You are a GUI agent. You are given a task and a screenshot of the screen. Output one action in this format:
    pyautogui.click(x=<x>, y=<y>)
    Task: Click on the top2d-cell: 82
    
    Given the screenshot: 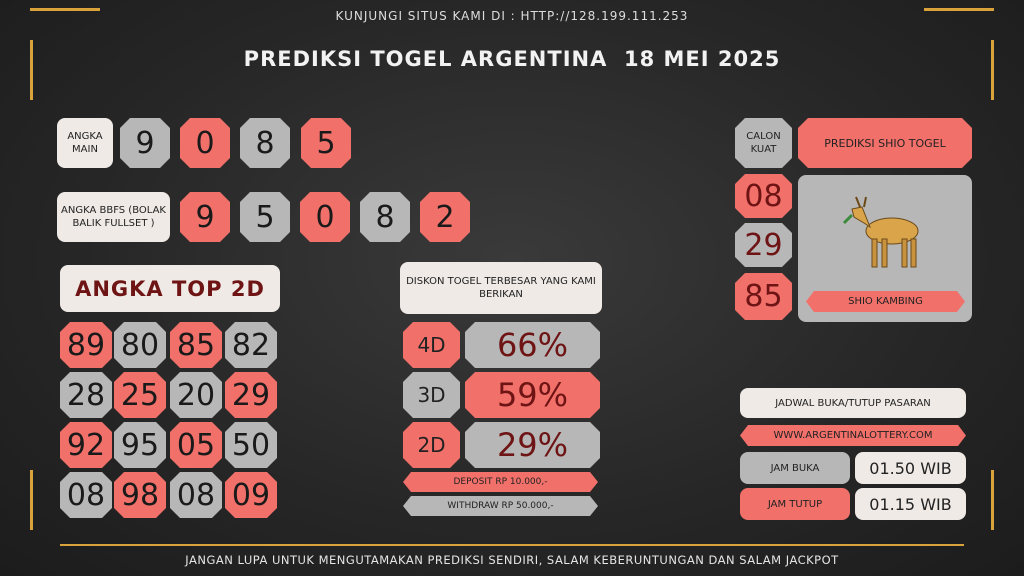 What is the action you would take?
    pyautogui.click(x=251, y=345)
    